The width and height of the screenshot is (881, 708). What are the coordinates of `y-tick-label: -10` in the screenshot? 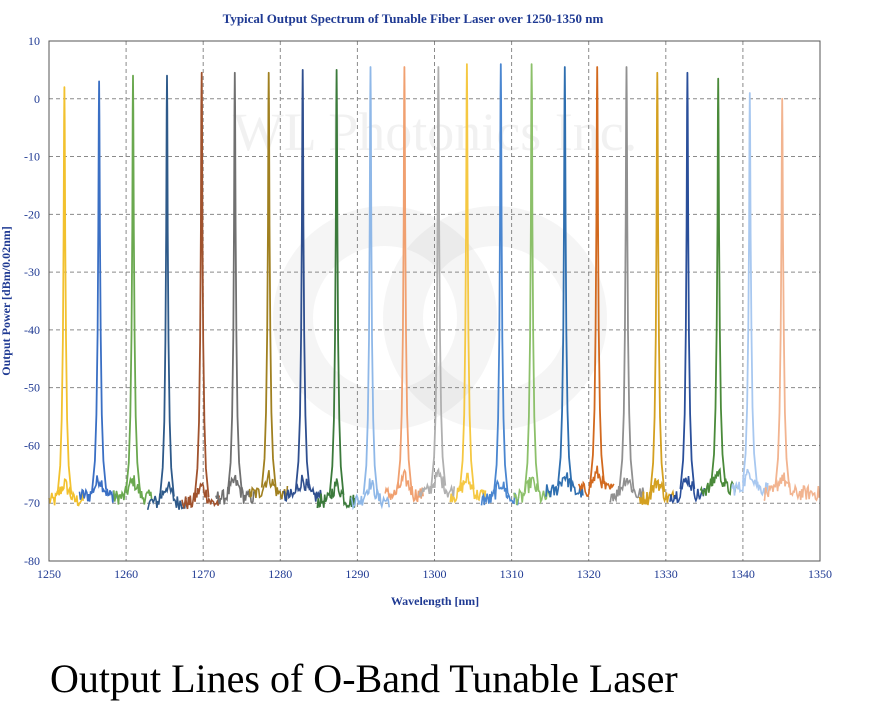 It's located at (32, 157).